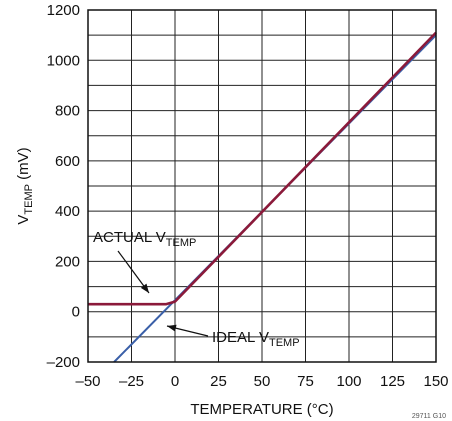  I want to click on y-axis-title-main: V, so click(23, 220).